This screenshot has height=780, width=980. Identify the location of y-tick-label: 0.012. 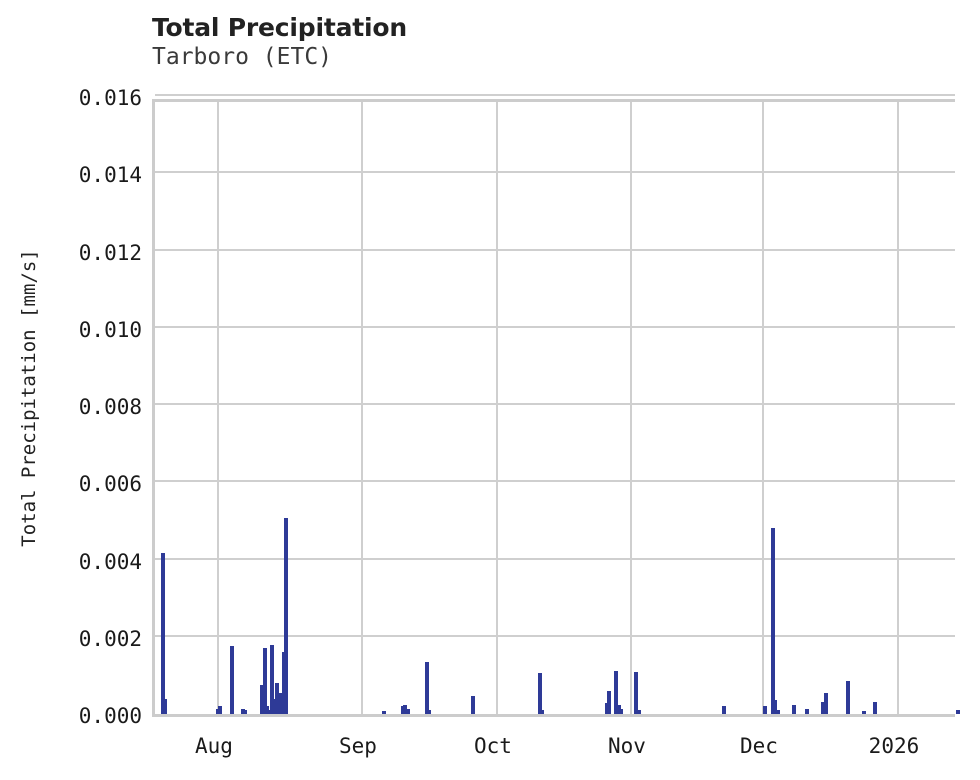
(110, 252).